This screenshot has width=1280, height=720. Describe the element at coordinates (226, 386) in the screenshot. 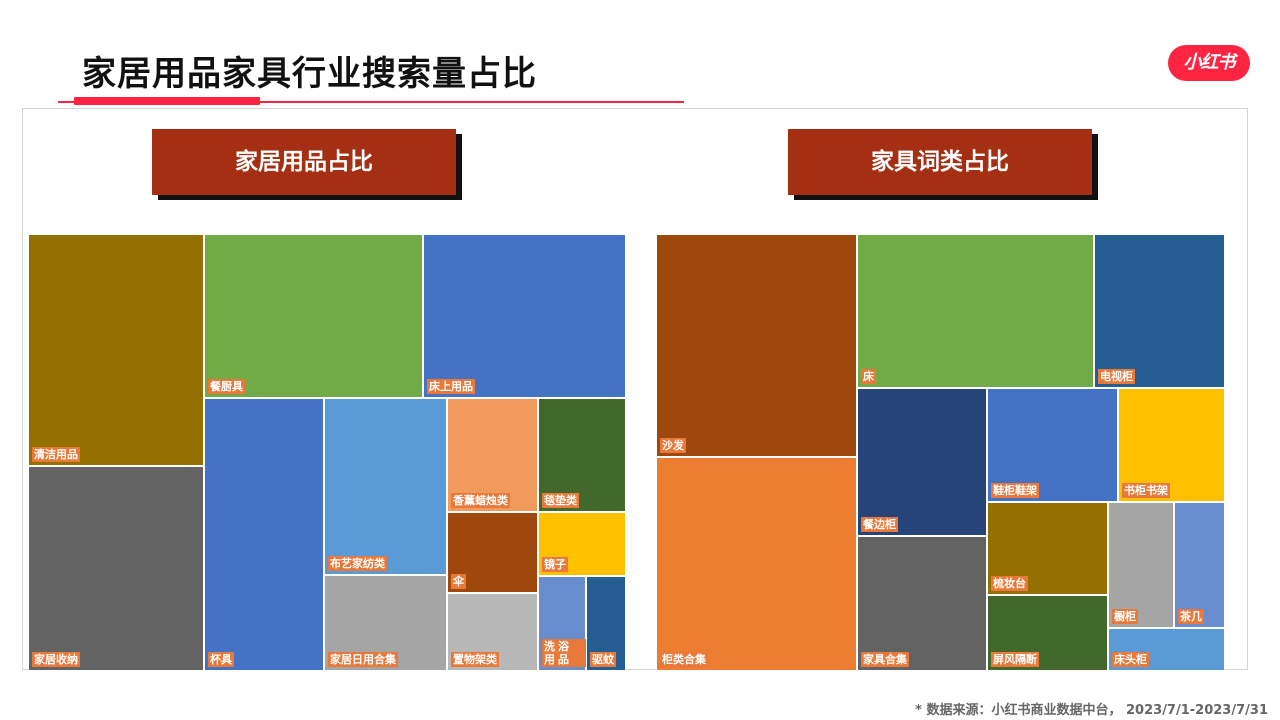

I see `treemap-cell-label: 餐厨具` at that location.